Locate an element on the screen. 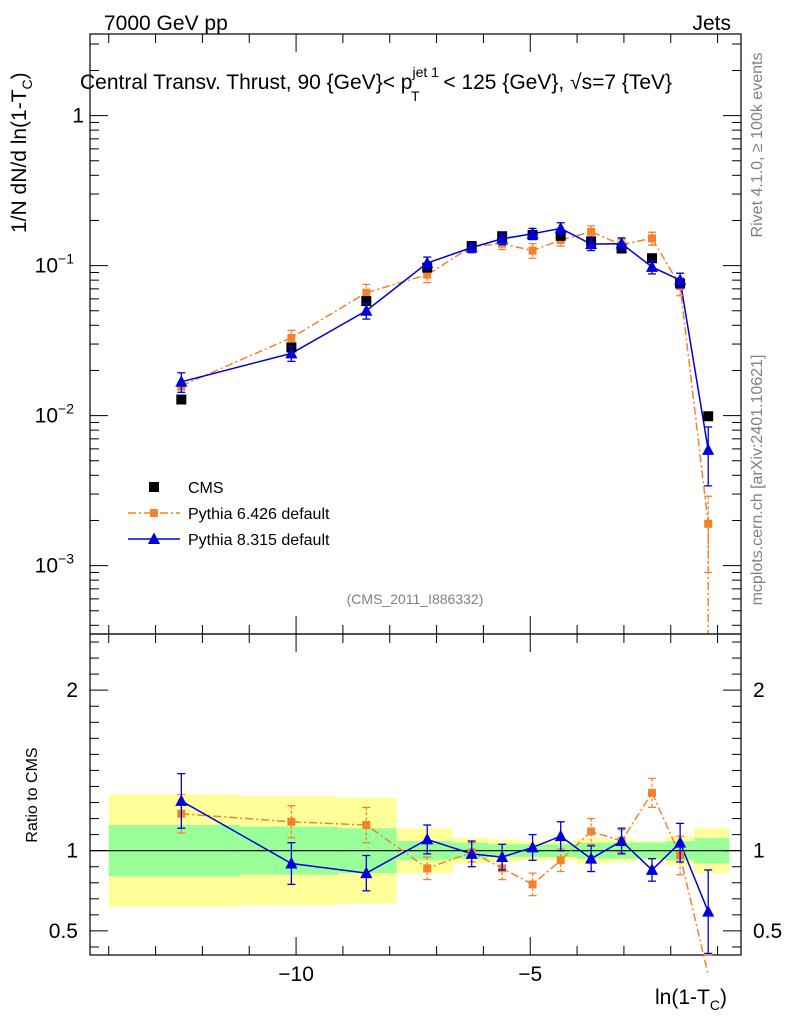  x-tick-label: −5 is located at coordinates (530, 974).